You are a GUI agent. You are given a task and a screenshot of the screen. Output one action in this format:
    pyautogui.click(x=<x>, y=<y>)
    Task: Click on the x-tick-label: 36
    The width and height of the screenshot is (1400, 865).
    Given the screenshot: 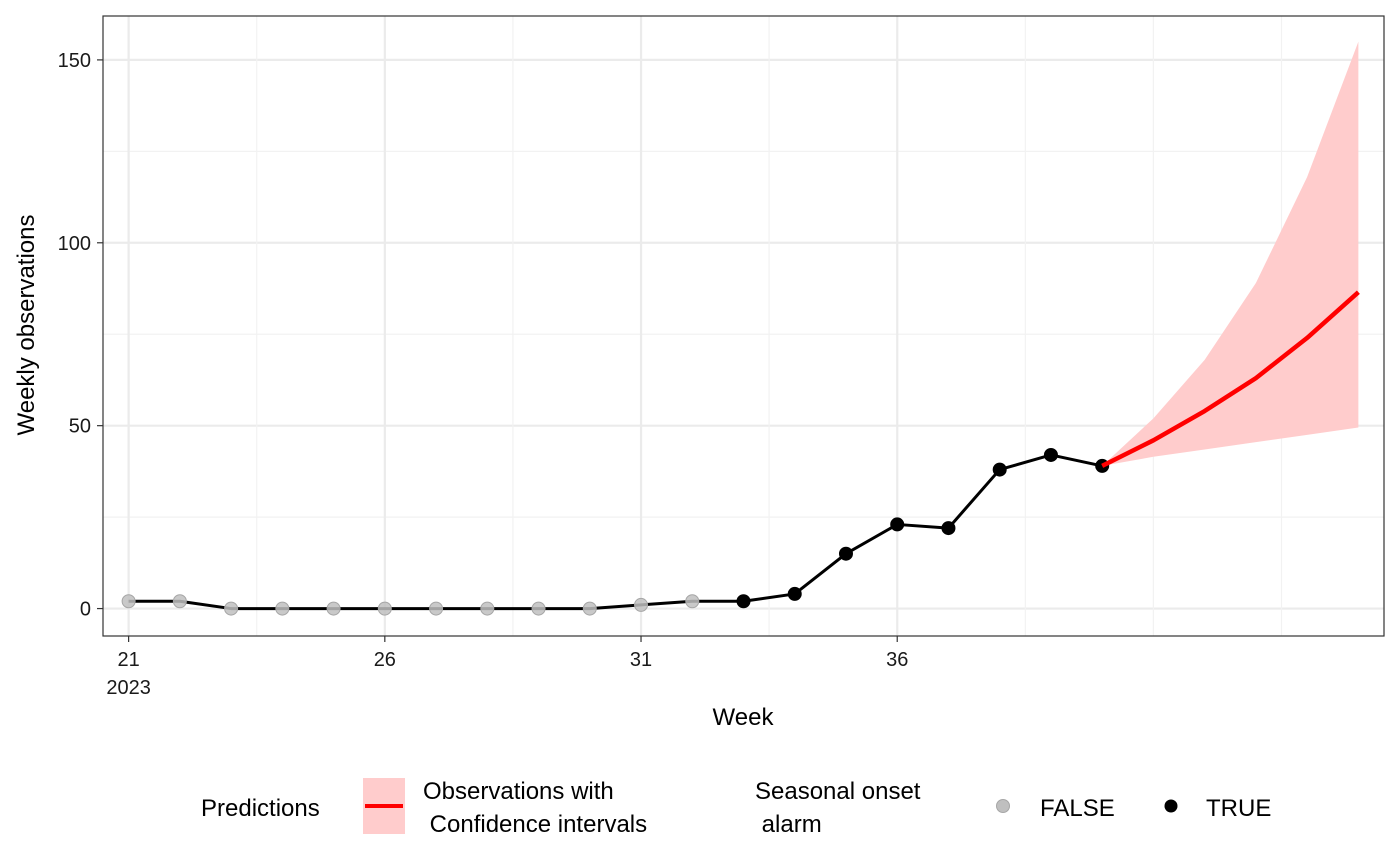 What is the action you would take?
    pyautogui.click(x=897, y=660)
    